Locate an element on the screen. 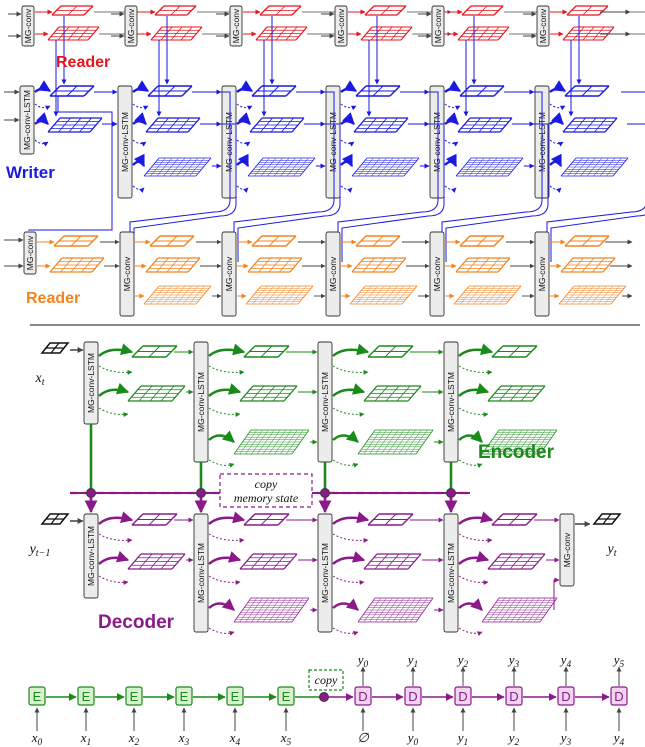  reader-bottom-box-5-label: MG-conv is located at coordinates (542, 273).